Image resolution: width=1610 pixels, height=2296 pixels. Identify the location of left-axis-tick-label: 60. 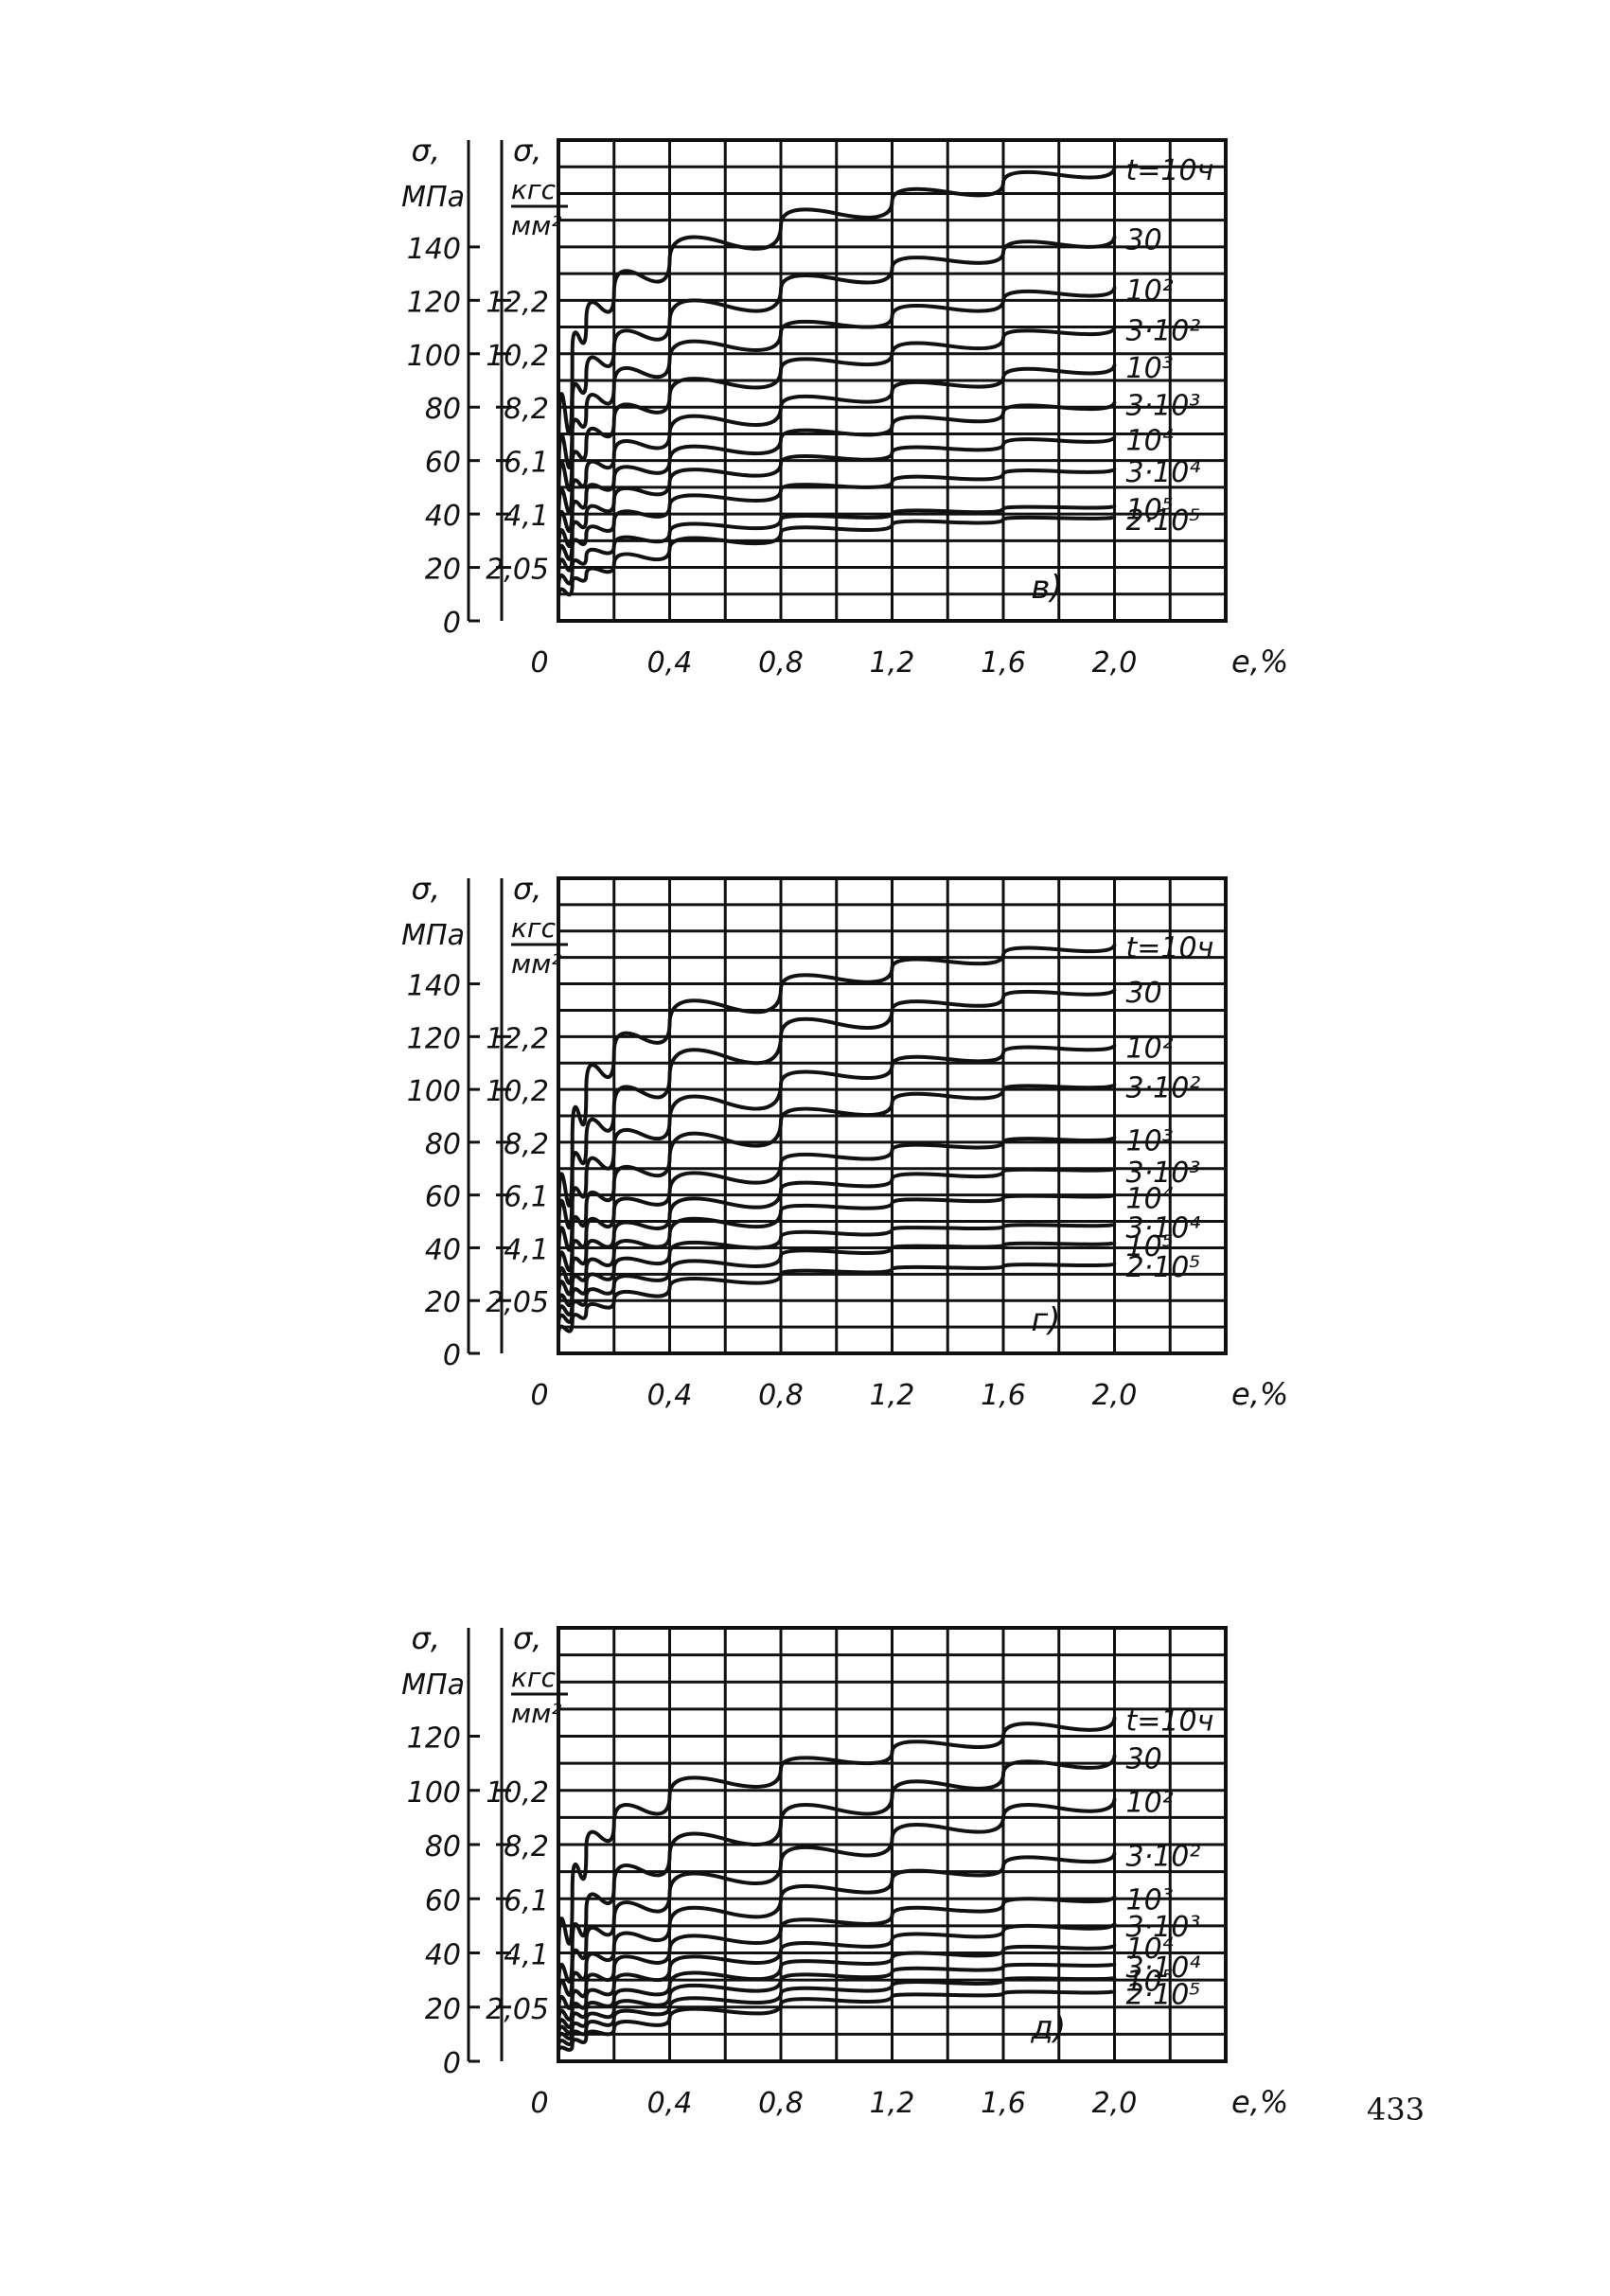
(443, 1197).